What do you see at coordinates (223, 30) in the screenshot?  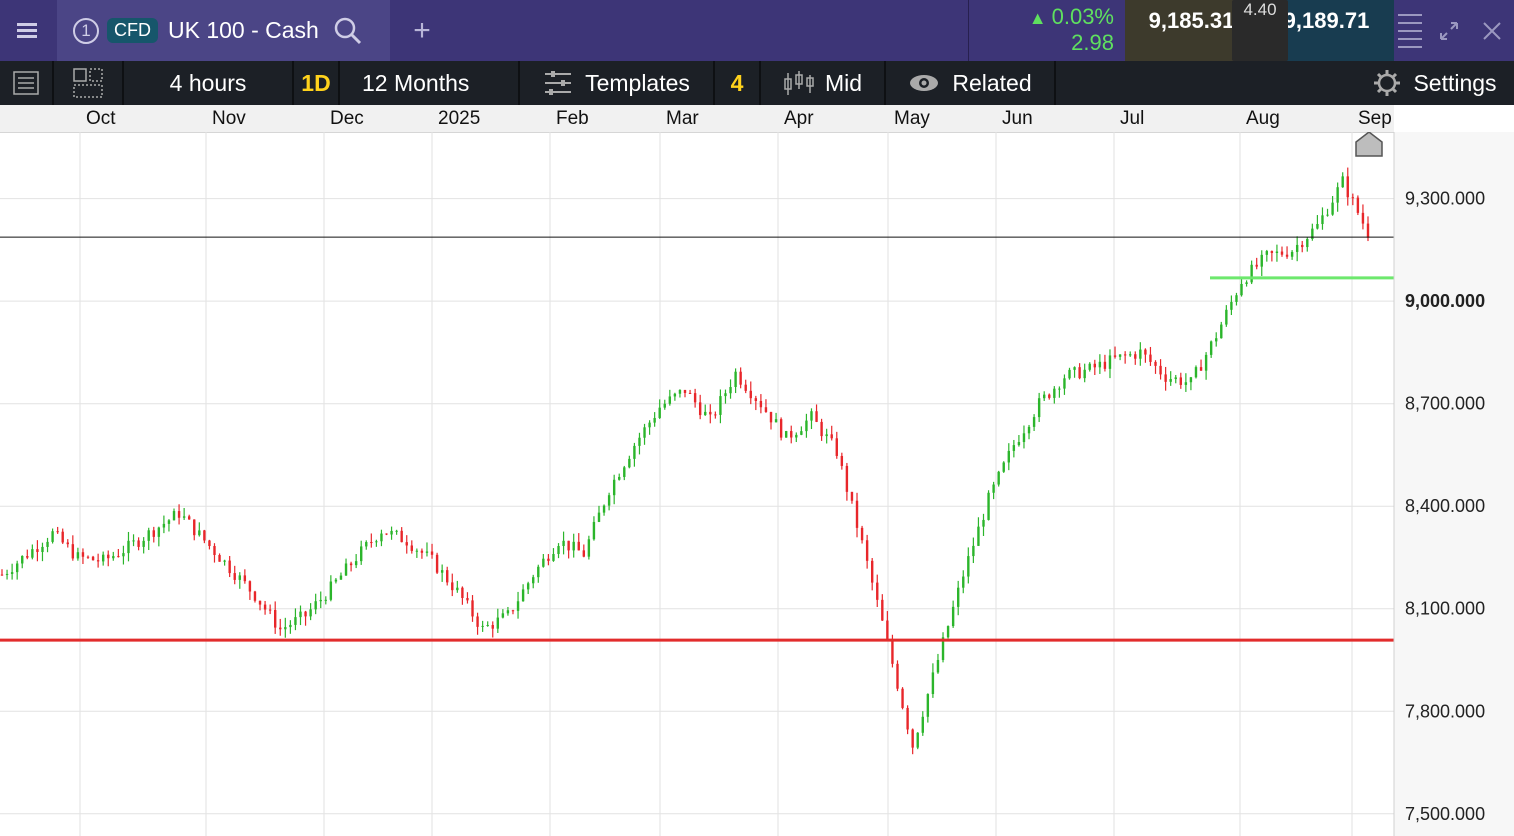 I see `instrument-selector: 1 CFD UK 100 - Cash` at bounding box center [223, 30].